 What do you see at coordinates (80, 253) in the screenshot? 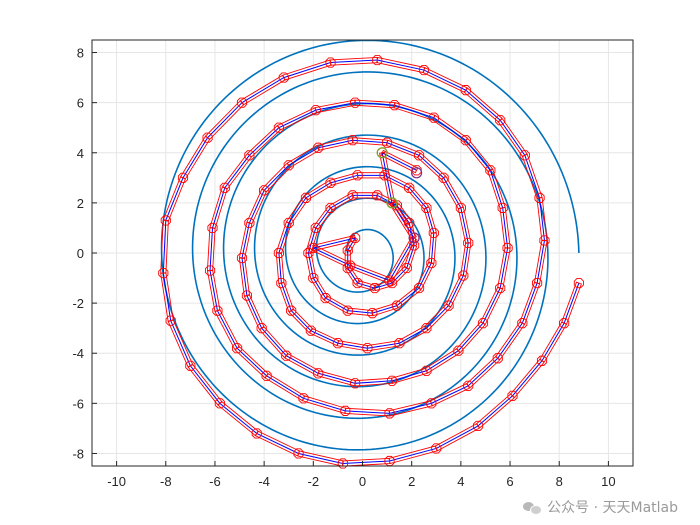
I see `y-tick-label: 0` at bounding box center [80, 253].